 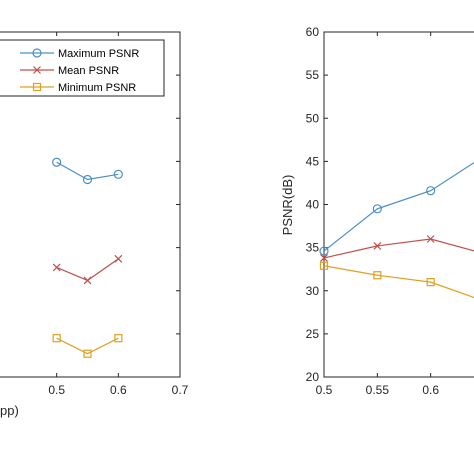 What do you see at coordinates (37, 70) in the screenshot?
I see `legend-marker-x` at bounding box center [37, 70].